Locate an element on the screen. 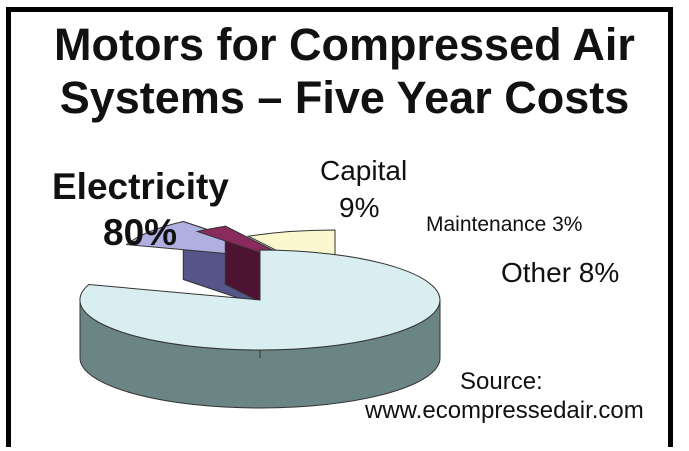  chart-title-line-2: Systems – Five Year Costs is located at coordinates (344, 97).